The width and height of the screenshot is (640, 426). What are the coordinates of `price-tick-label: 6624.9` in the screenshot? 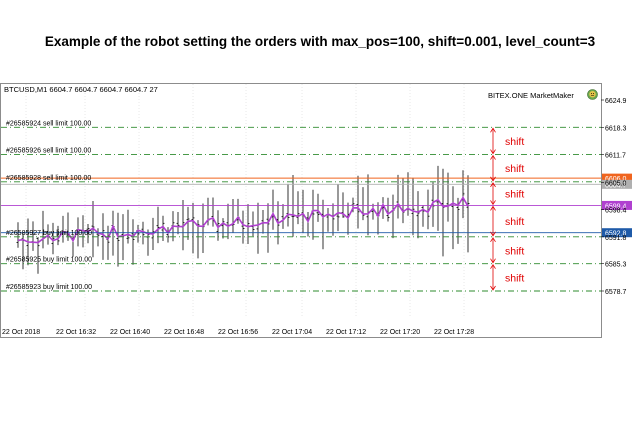 It's located at (616, 101).